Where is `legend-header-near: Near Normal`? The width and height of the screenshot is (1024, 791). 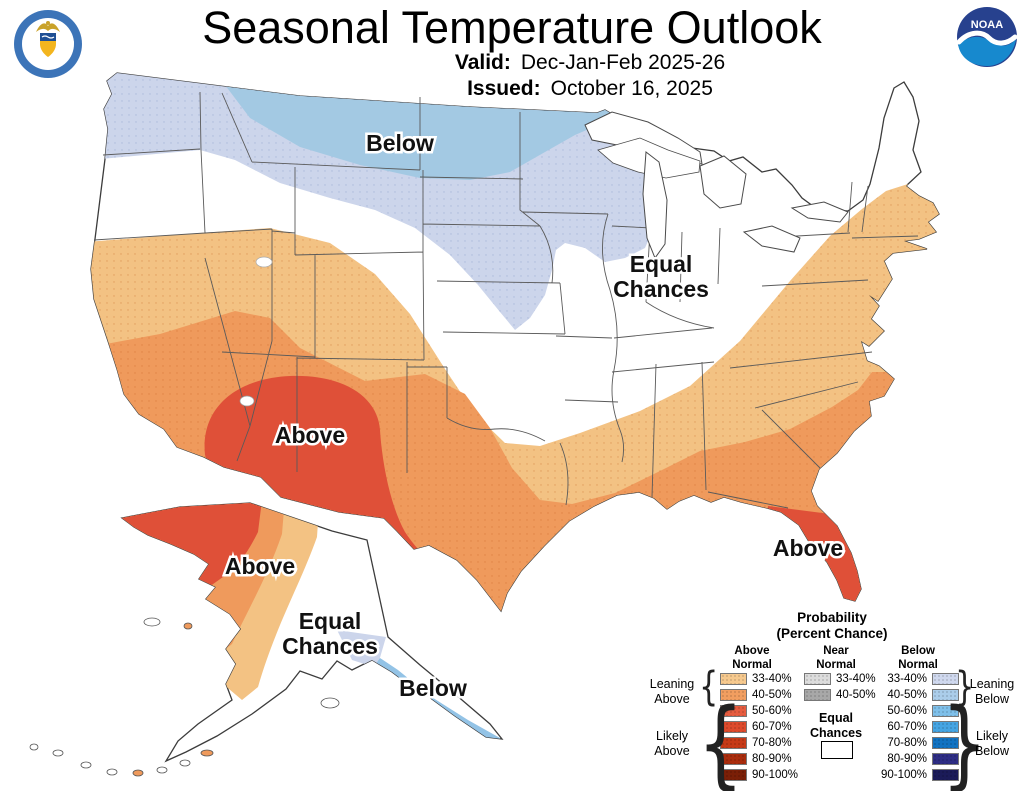
legend-header-near: Near Normal is located at coordinates (836, 658).